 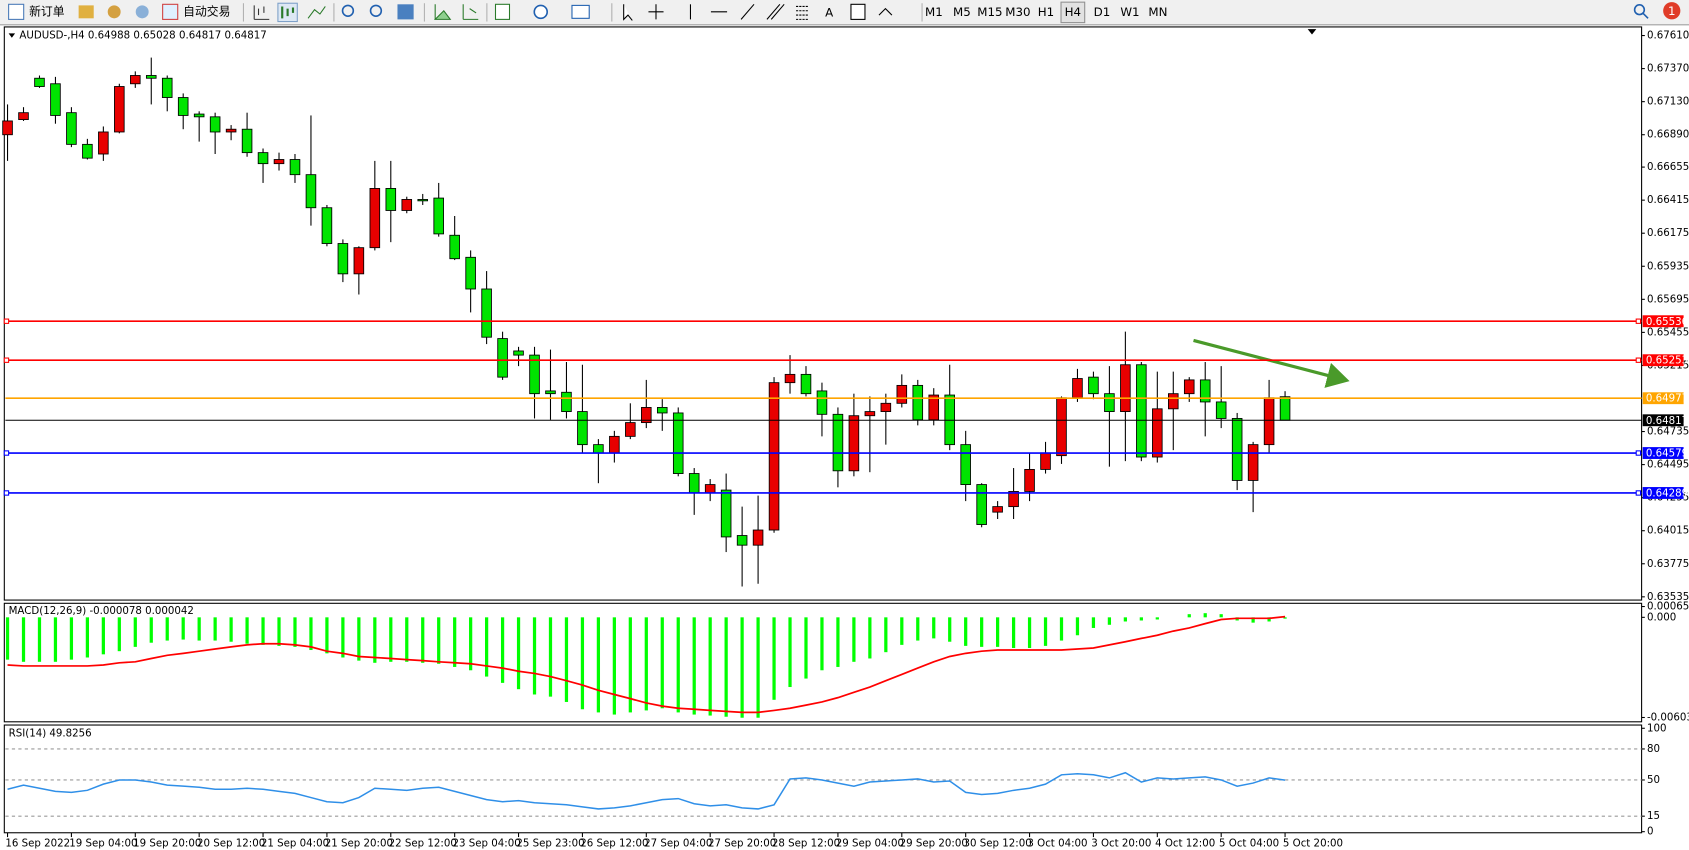 I want to click on periods-button, so click(x=541, y=12).